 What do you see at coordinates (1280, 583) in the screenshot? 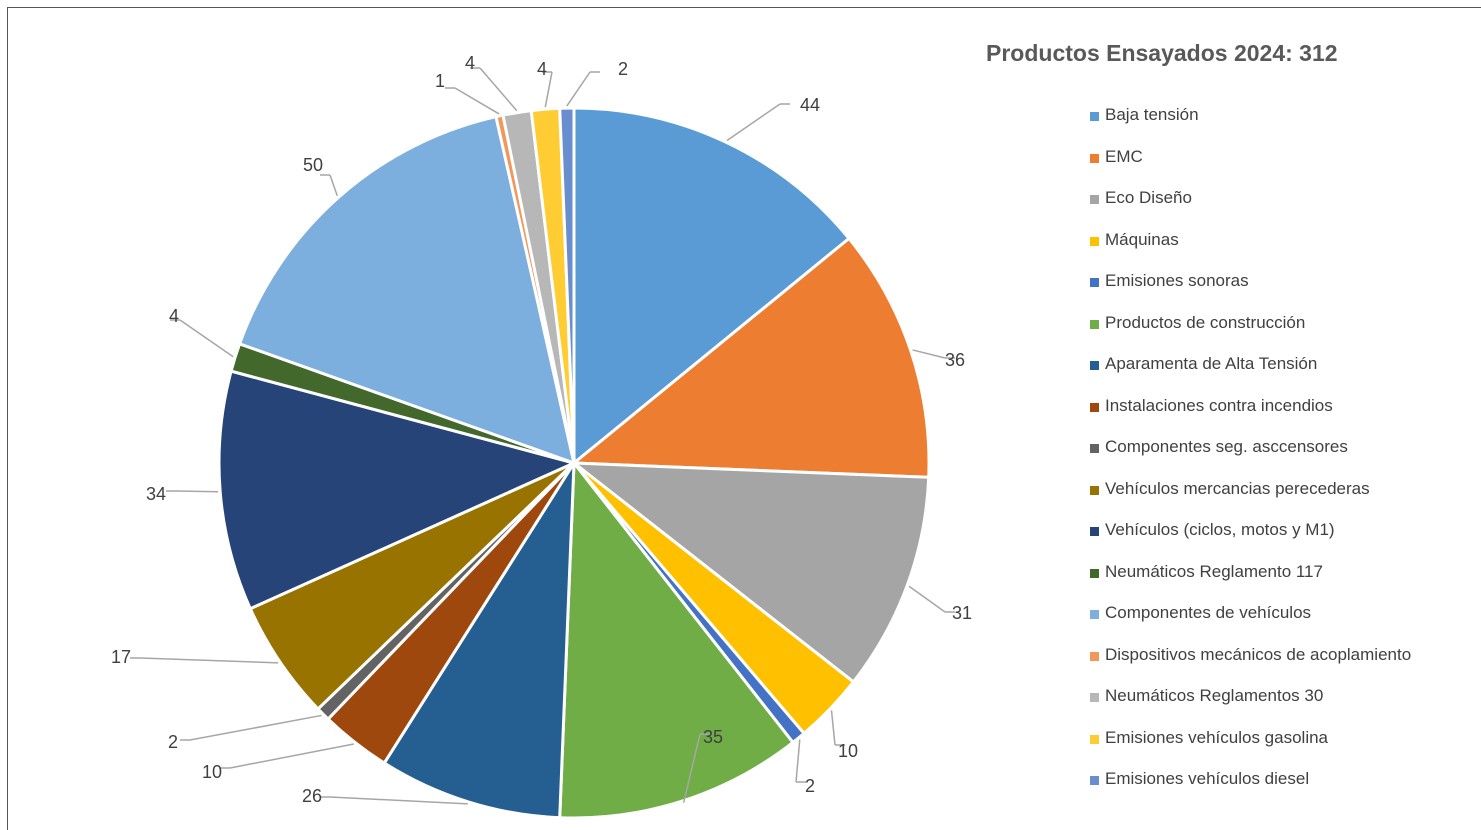
I see `legend-item: Neumáticos Reglamento 117` at bounding box center [1280, 583].